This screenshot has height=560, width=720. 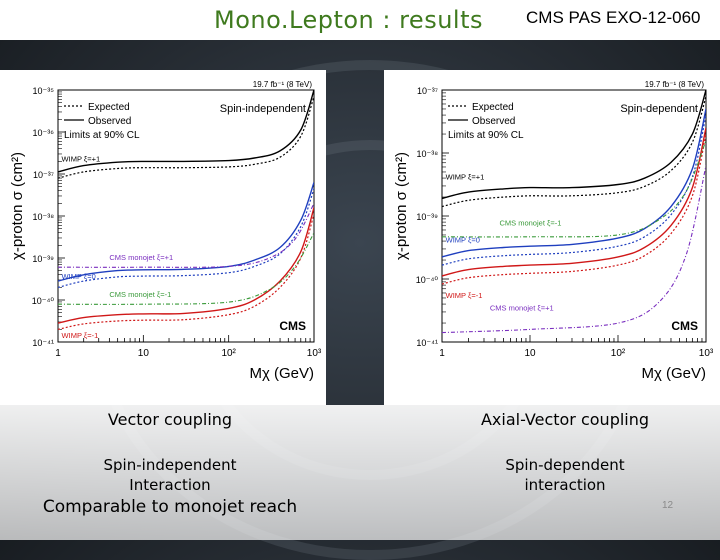 What do you see at coordinates (613, 17) in the screenshot?
I see `document-reference: CMS PAS EXO-12-060` at bounding box center [613, 17].